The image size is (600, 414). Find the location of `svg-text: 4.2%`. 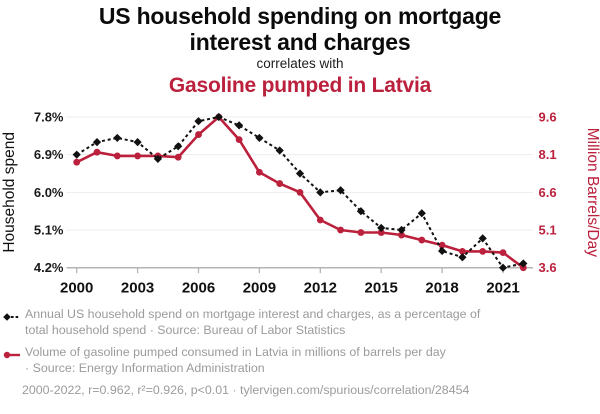

svg-text: 4.2% is located at coordinates (49, 267).